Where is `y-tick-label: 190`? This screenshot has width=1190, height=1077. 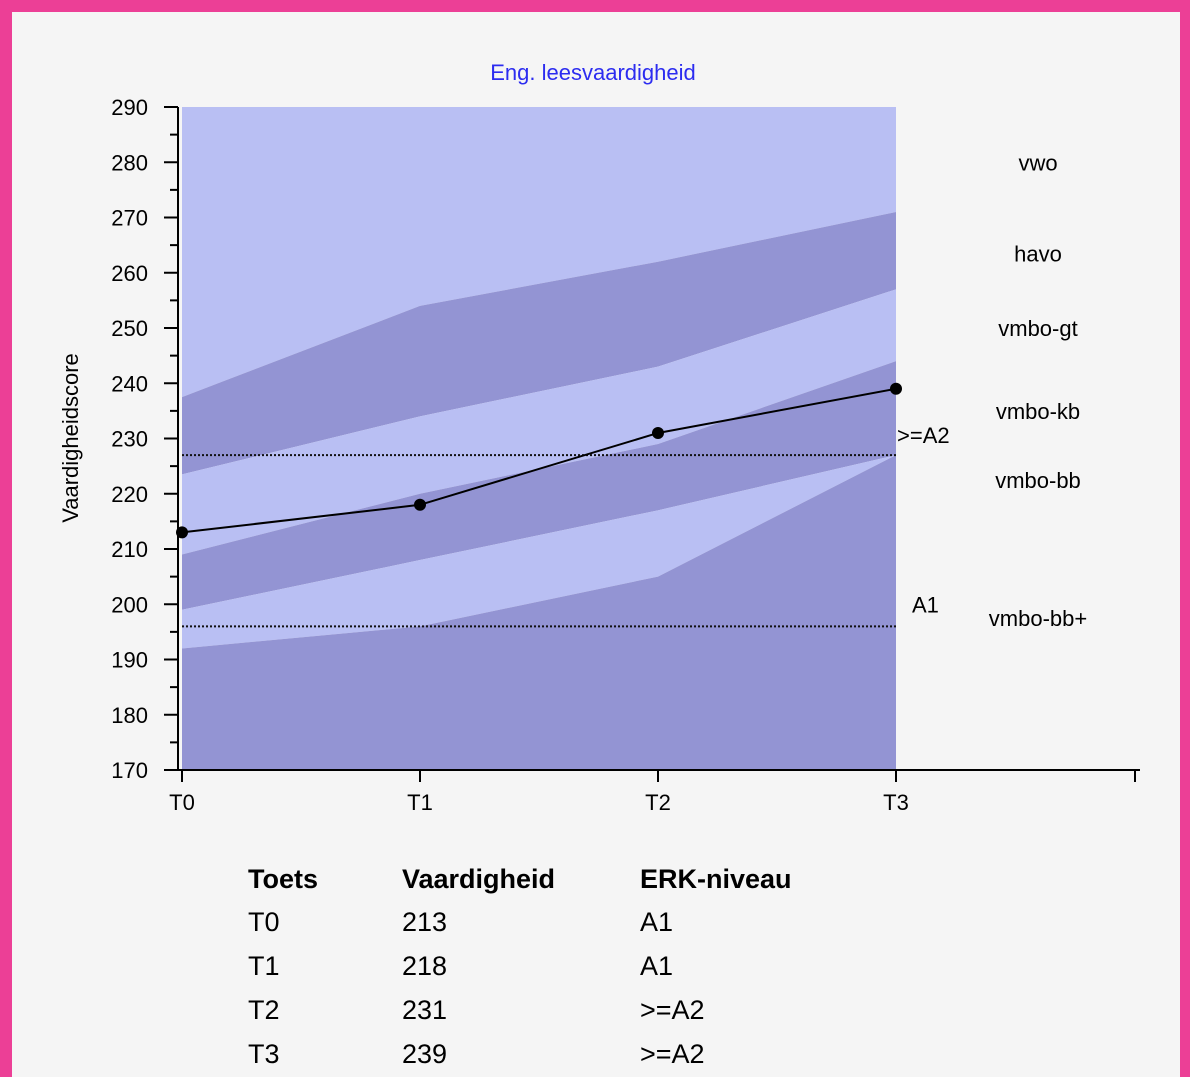 y-tick-label: 190 is located at coordinates (129, 660).